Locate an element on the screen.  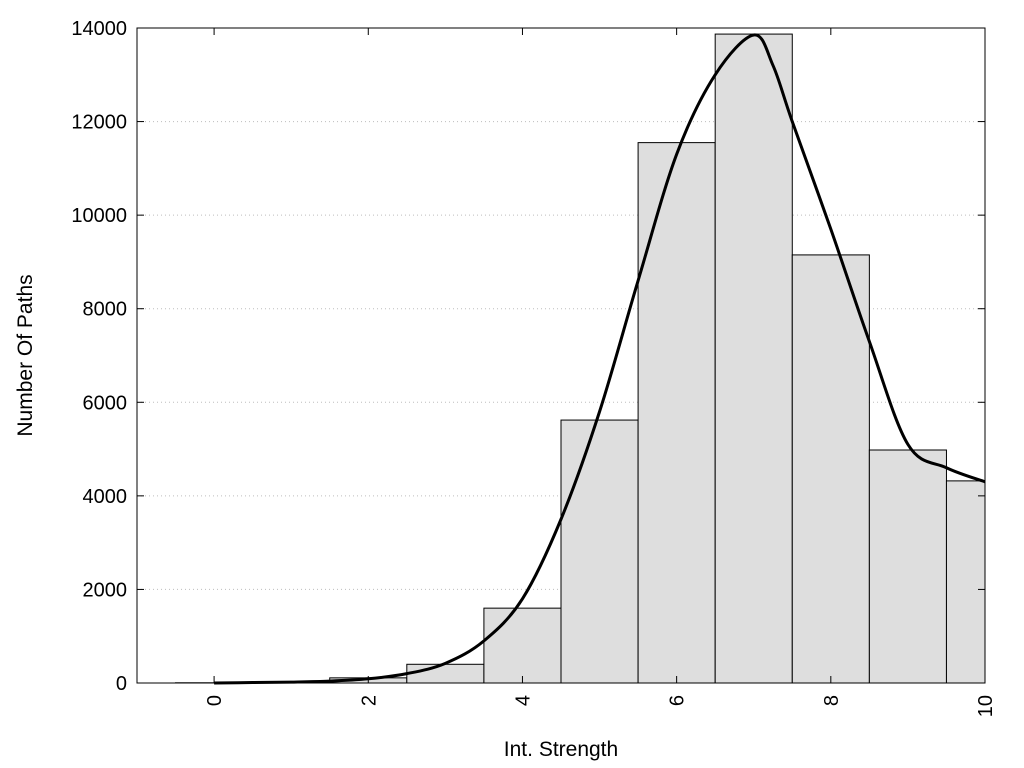
y-tick-label: 8000 is located at coordinates (105, 310).